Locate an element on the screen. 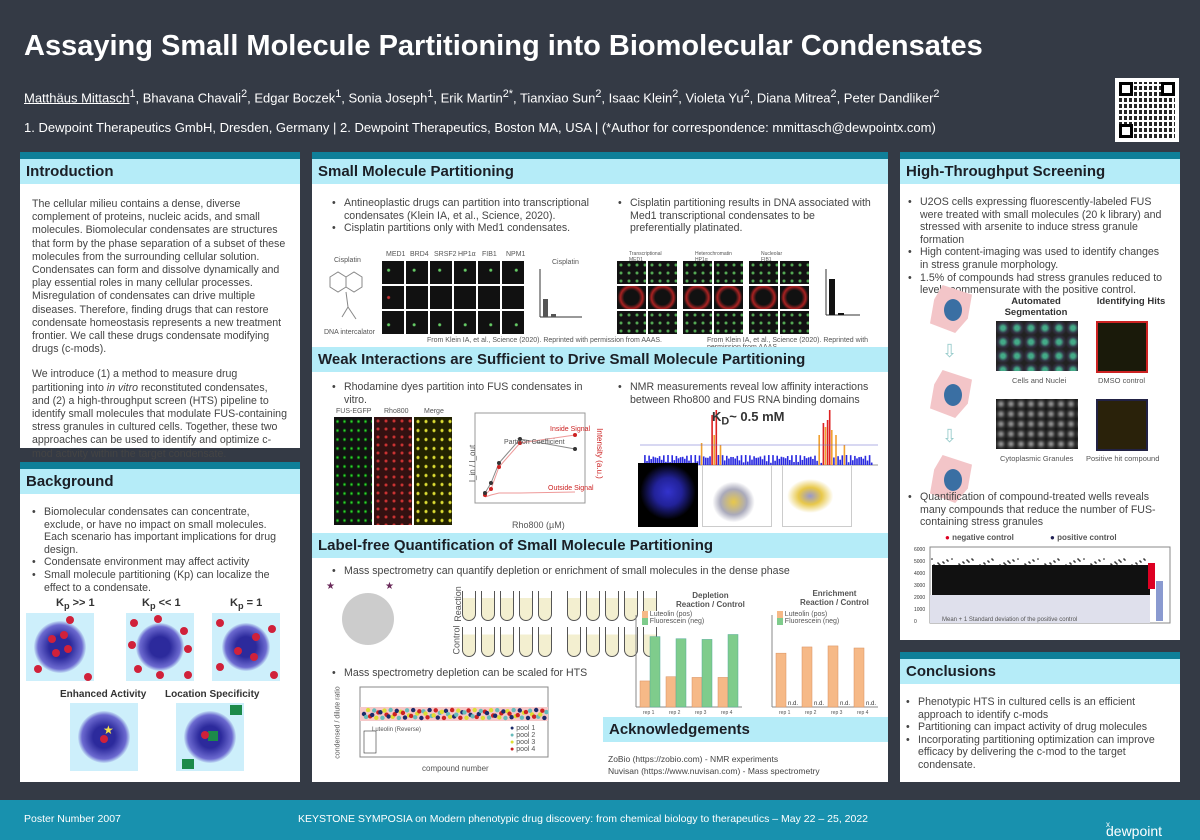  tick-label: 4000 is located at coordinates (919, 574).